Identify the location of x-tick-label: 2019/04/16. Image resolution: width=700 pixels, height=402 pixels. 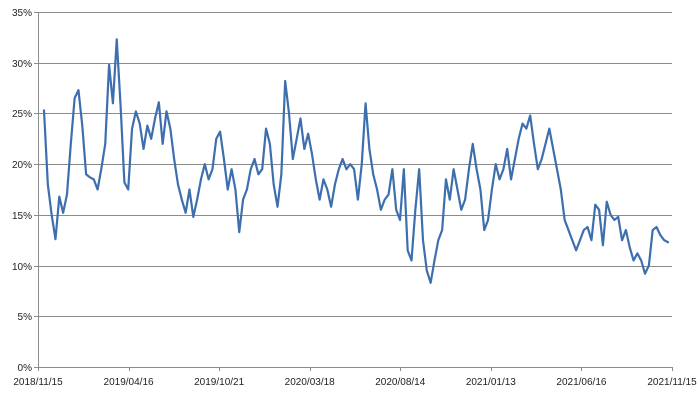
(129, 382).